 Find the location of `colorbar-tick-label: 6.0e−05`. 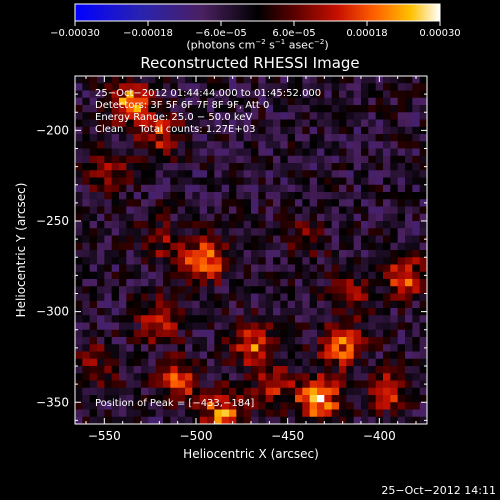

colorbar-tick-label: 6.0e−05 is located at coordinates (293, 33).